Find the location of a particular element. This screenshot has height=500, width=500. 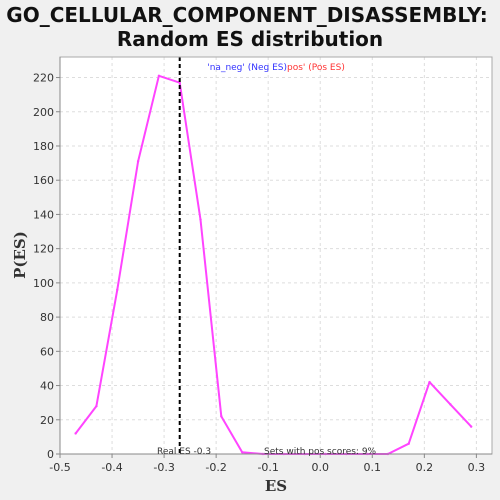

y-tick-label: 100 is located at coordinates (43, 283).